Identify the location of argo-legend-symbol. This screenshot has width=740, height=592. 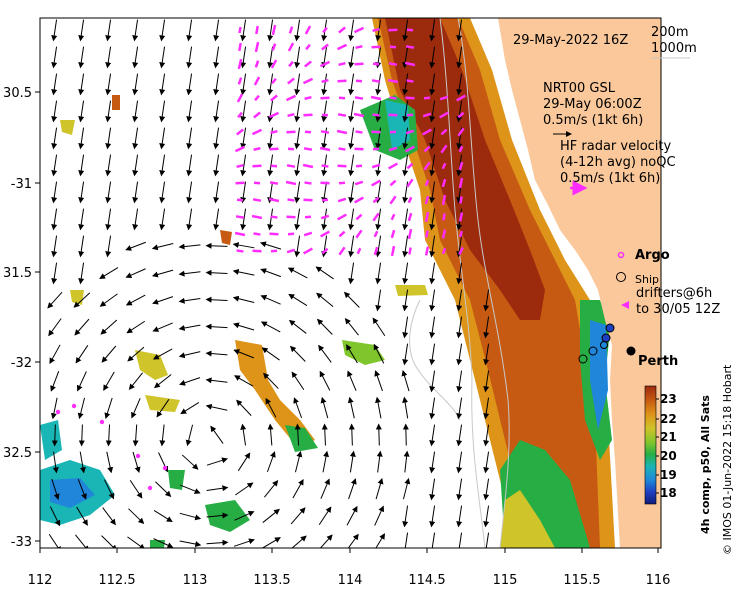
(621, 255).